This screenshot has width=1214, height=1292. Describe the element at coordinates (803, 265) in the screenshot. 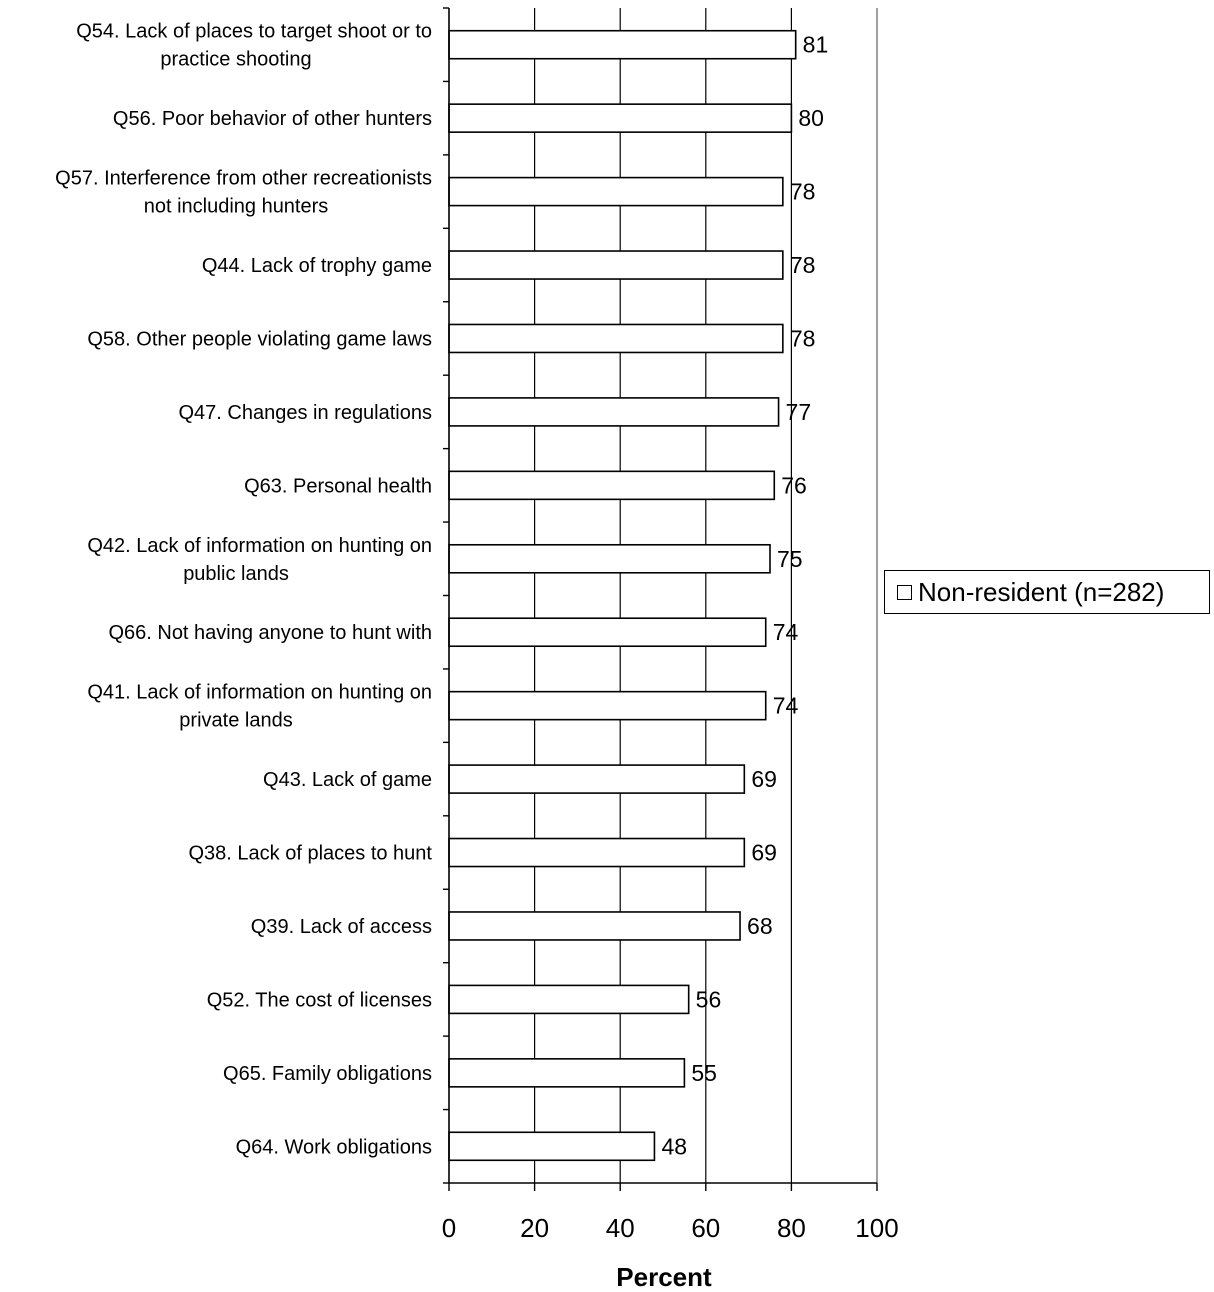

I see `value-label-4: 78` at that location.